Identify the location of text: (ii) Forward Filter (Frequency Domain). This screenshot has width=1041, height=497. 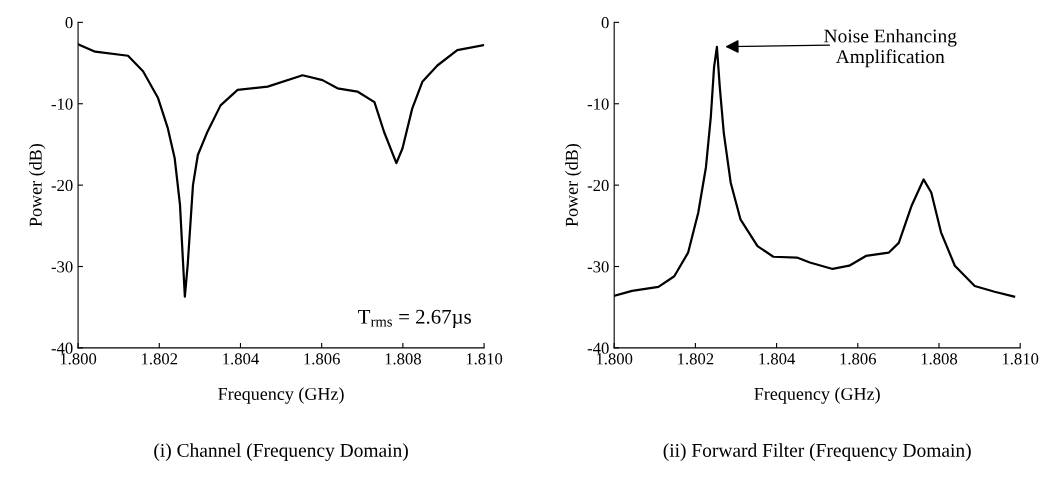
(817, 452).